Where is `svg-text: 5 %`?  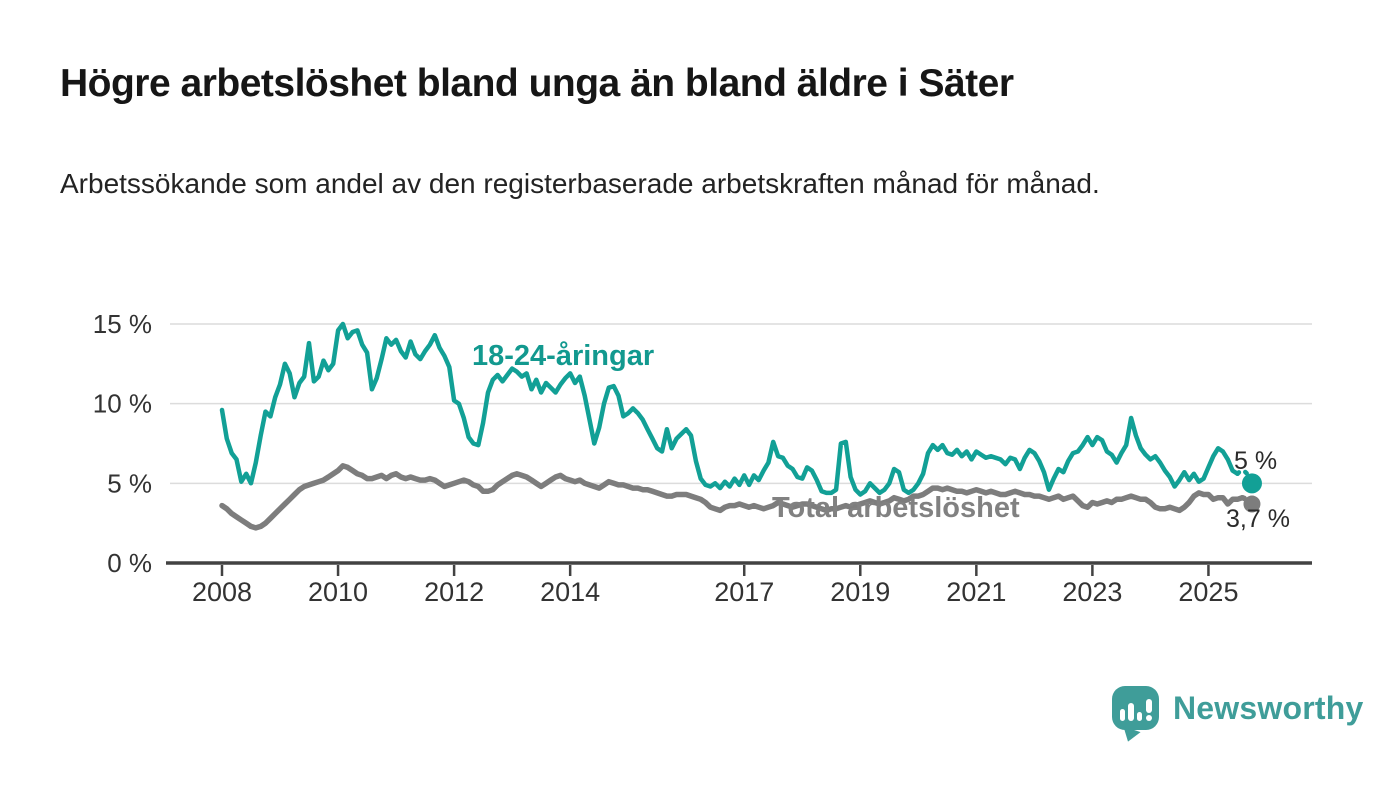 svg-text: 5 % is located at coordinates (129, 483).